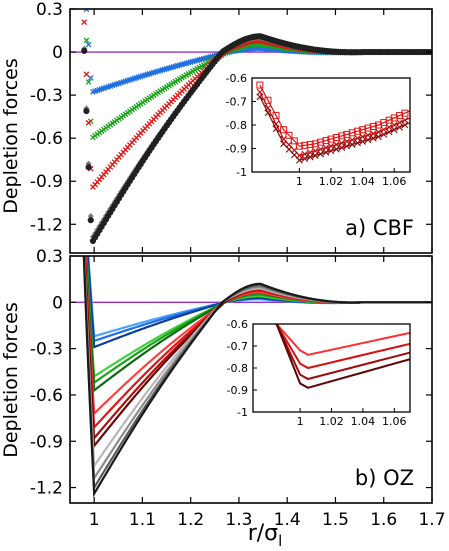  I want to click on inset-series-1-line, so click(342, 340).